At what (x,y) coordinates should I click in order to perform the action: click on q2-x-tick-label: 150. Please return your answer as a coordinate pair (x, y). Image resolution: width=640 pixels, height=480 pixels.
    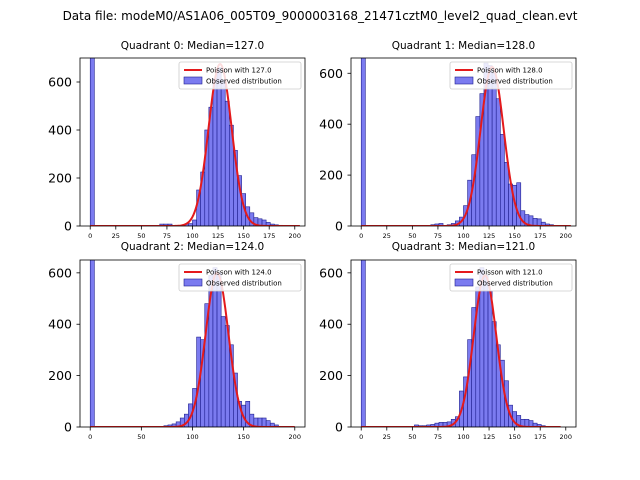
    Looking at the image, I should click on (243, 437).